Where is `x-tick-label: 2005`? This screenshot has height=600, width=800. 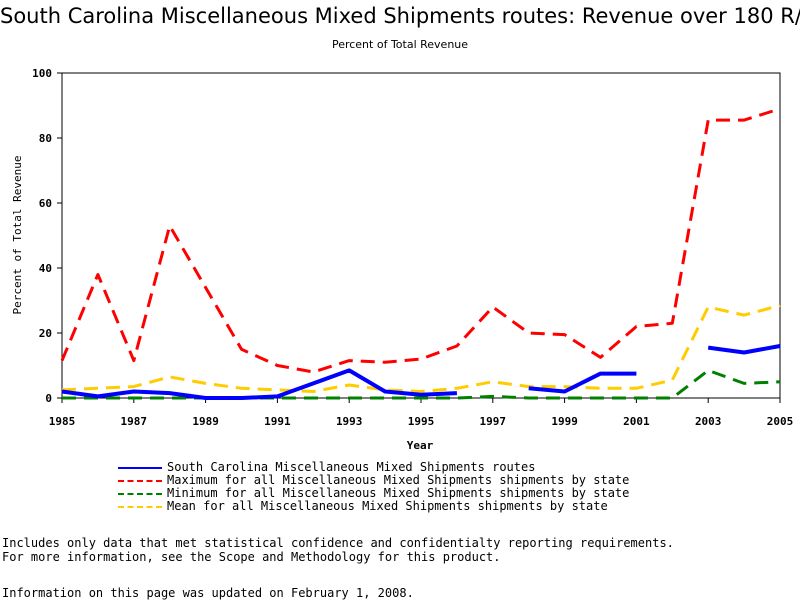
x-tick-label: 2005 is located at coordinates (780, 421).